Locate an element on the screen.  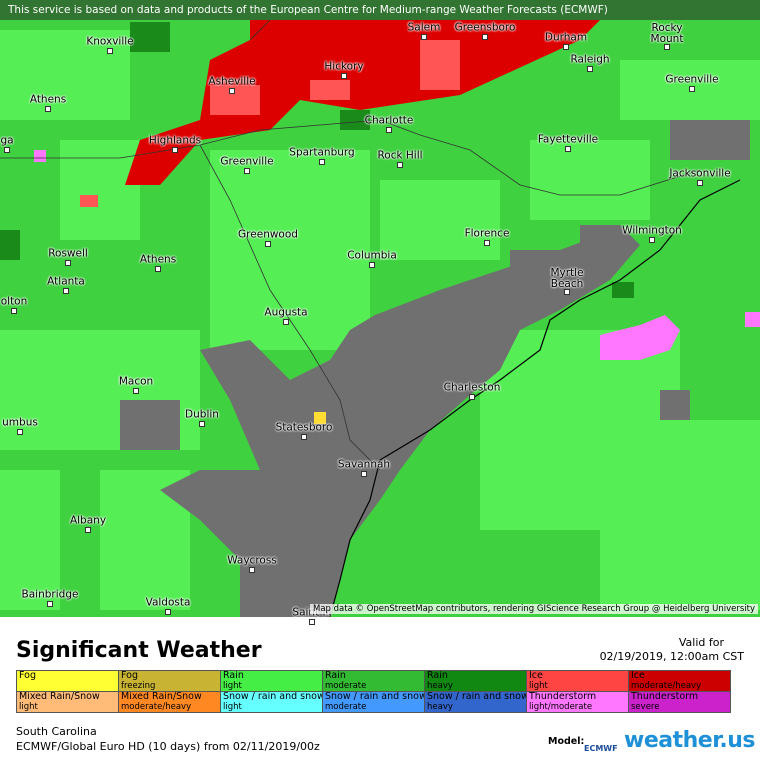
city-label: Greensboro is located at coordinates (485, 27).